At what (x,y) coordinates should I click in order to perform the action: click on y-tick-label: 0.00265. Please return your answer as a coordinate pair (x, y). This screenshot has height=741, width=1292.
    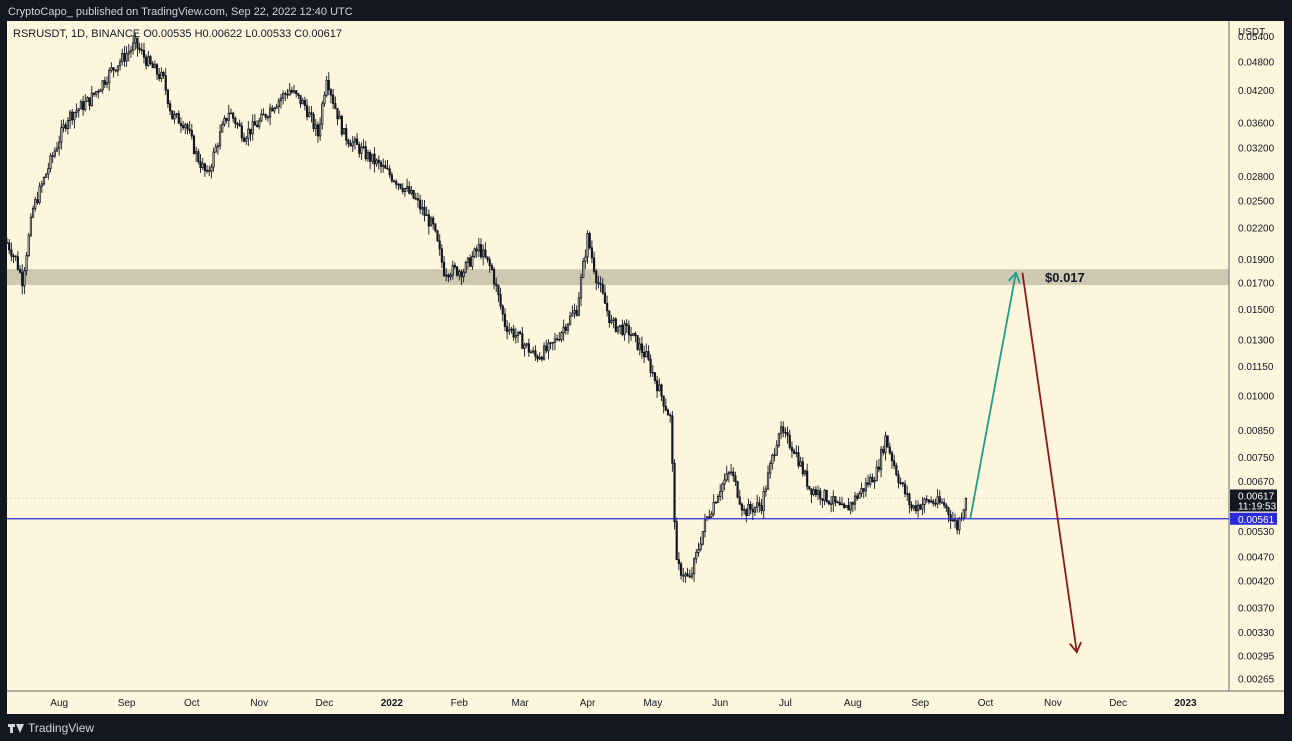
    Looking at the image, I should click on (1256, 680).